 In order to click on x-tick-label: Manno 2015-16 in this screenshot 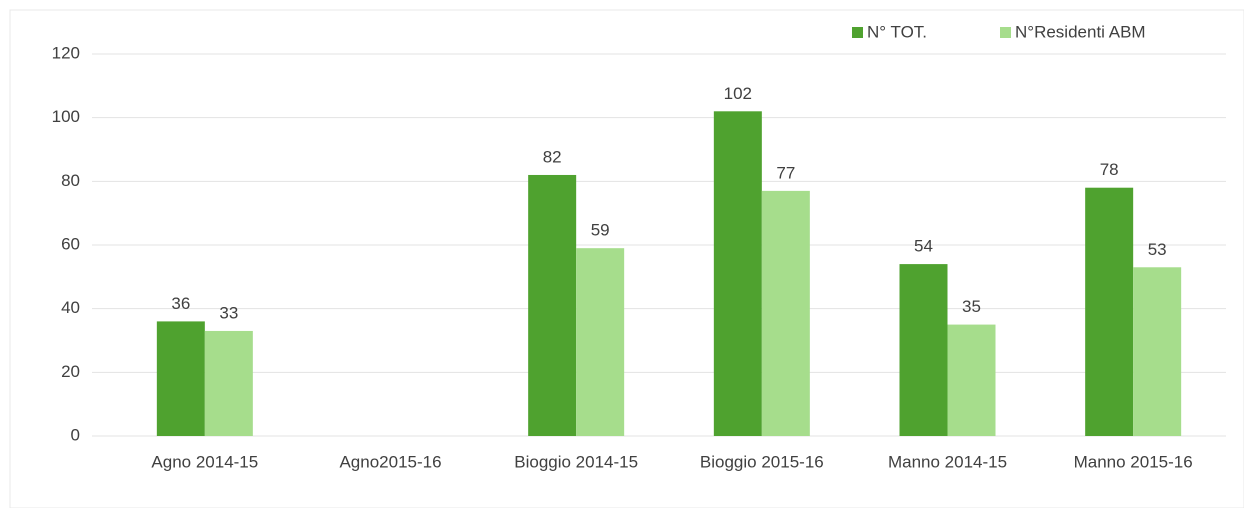, I will do `click(1133, 461)`.